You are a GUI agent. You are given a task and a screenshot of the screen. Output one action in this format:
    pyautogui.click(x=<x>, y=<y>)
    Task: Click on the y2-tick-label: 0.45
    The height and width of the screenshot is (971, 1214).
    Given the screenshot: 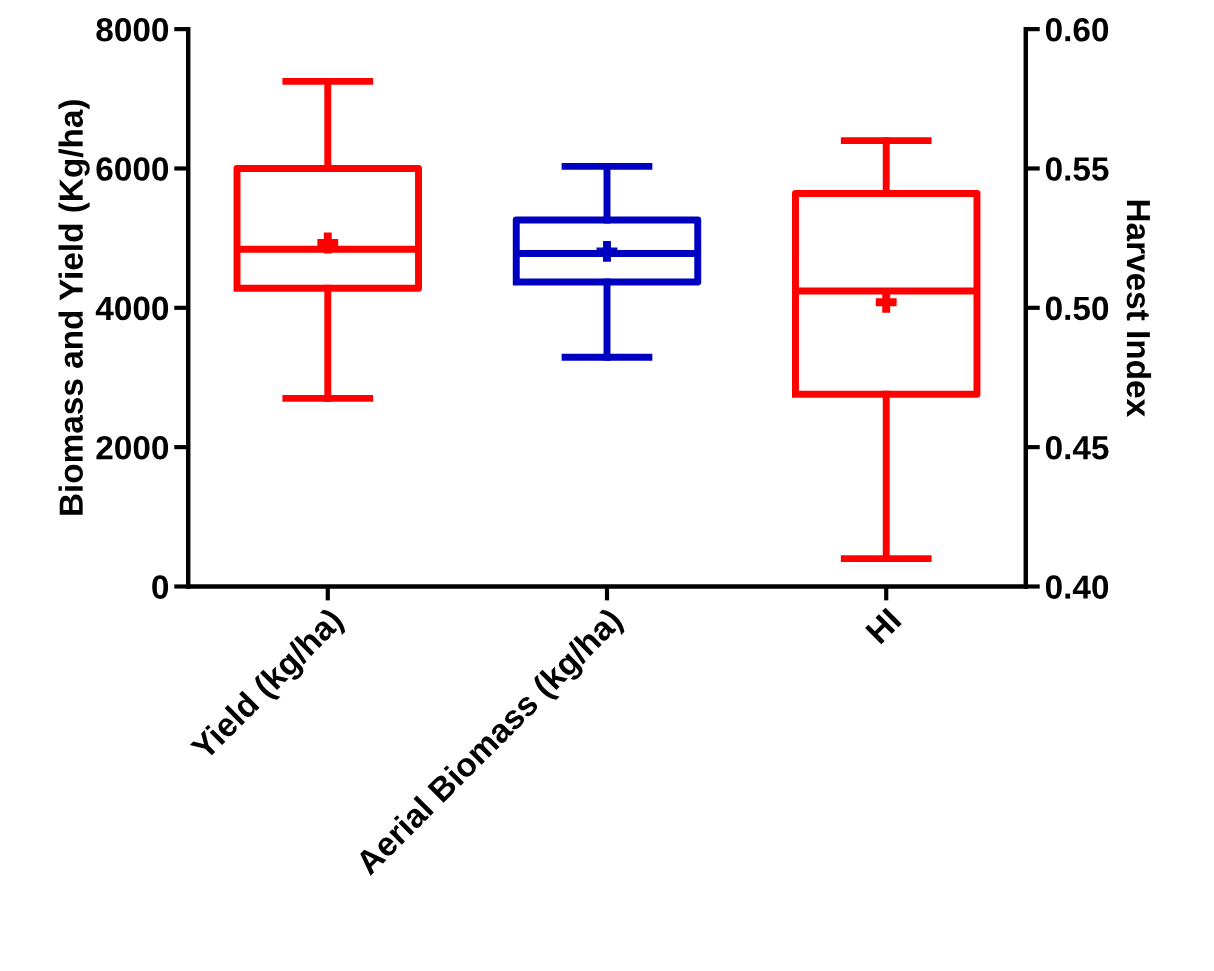 What is the action you would take?
    pyautogui.click(x=1077, y=447)
    